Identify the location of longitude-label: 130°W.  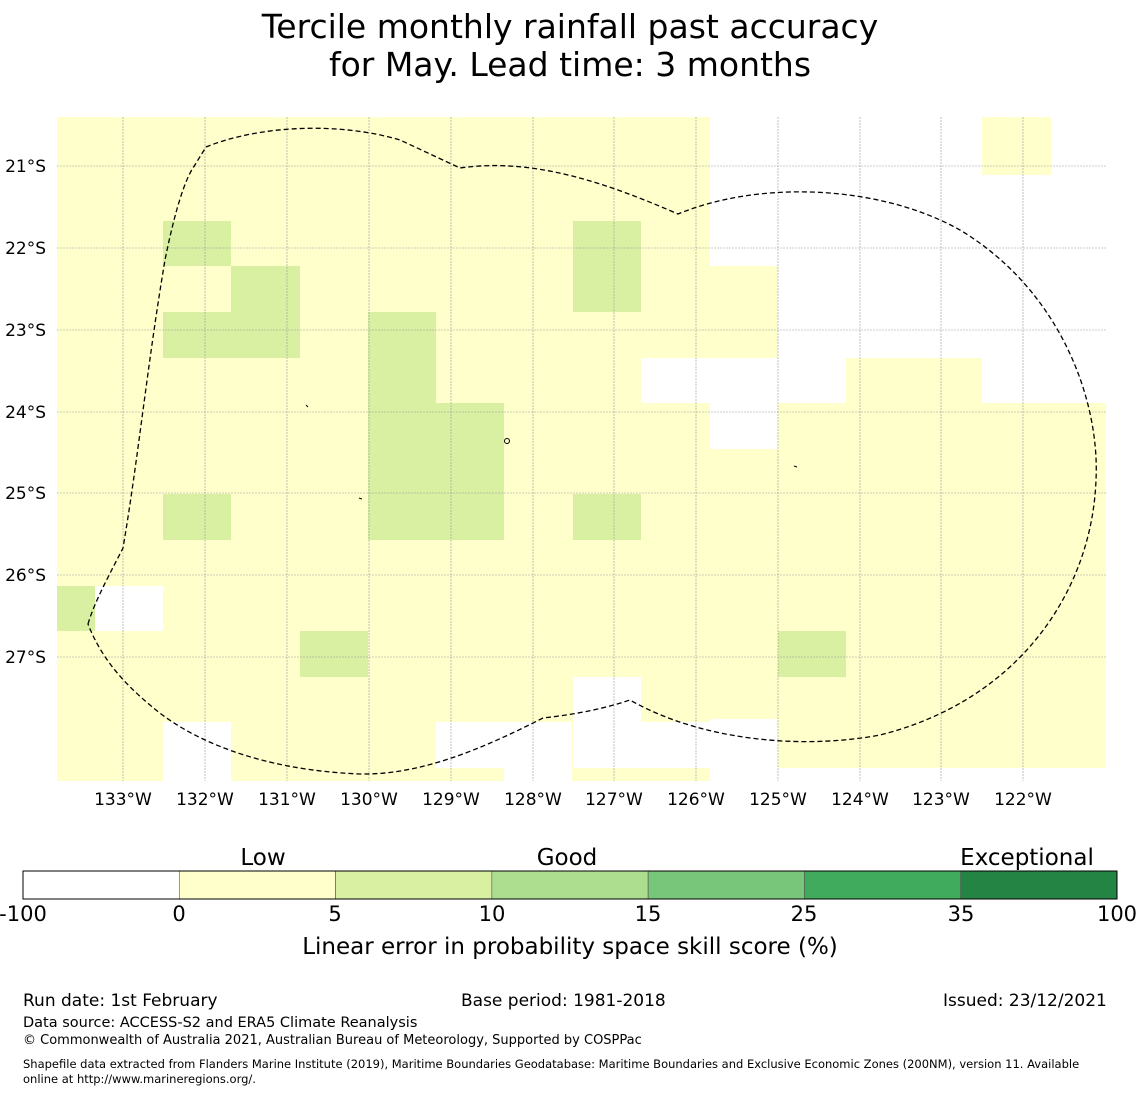
(369, 800).